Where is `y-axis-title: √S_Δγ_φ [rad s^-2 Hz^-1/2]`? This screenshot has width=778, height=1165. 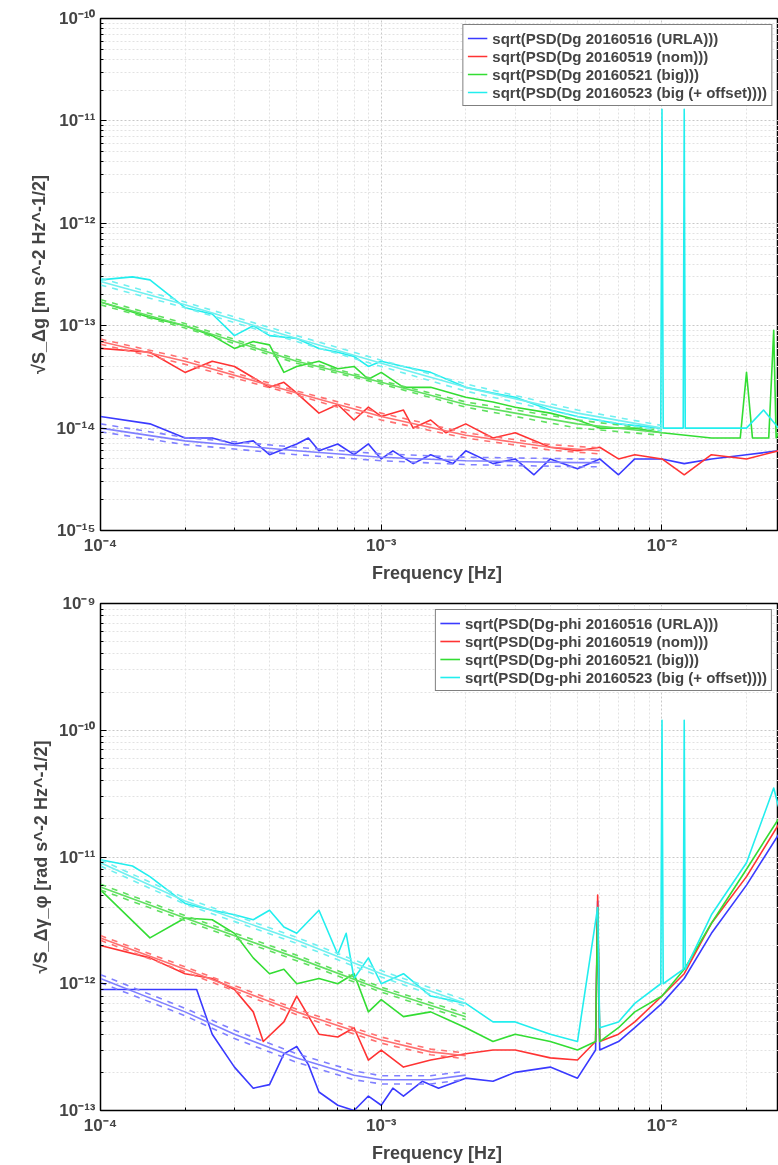 y-axis-title: √S_Δγ_φ [rad s^-2 Hz^-1/2] is located at coordinates (40, 857).